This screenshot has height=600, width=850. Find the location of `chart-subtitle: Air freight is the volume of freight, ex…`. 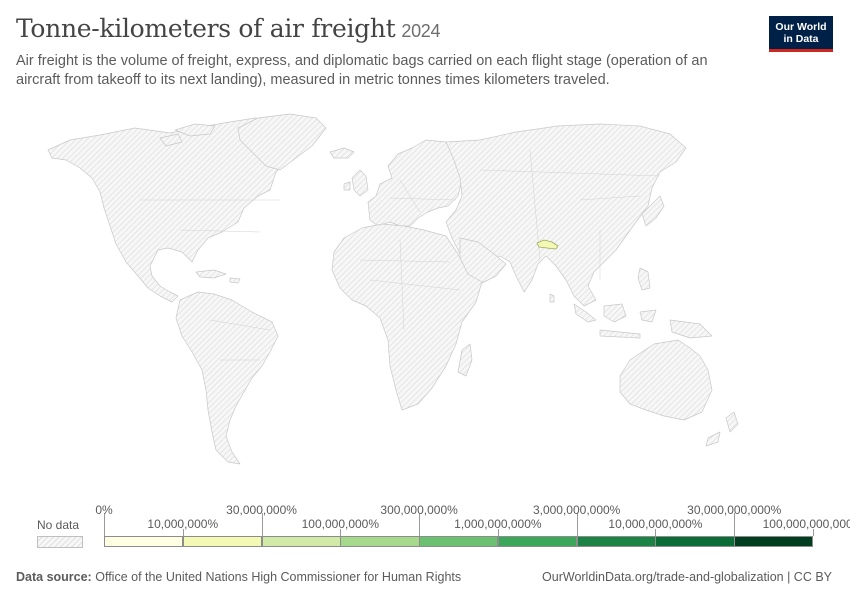

chart-subtitle: Air freight is the volume of freight, ex… is located at coordinates (362, 70).